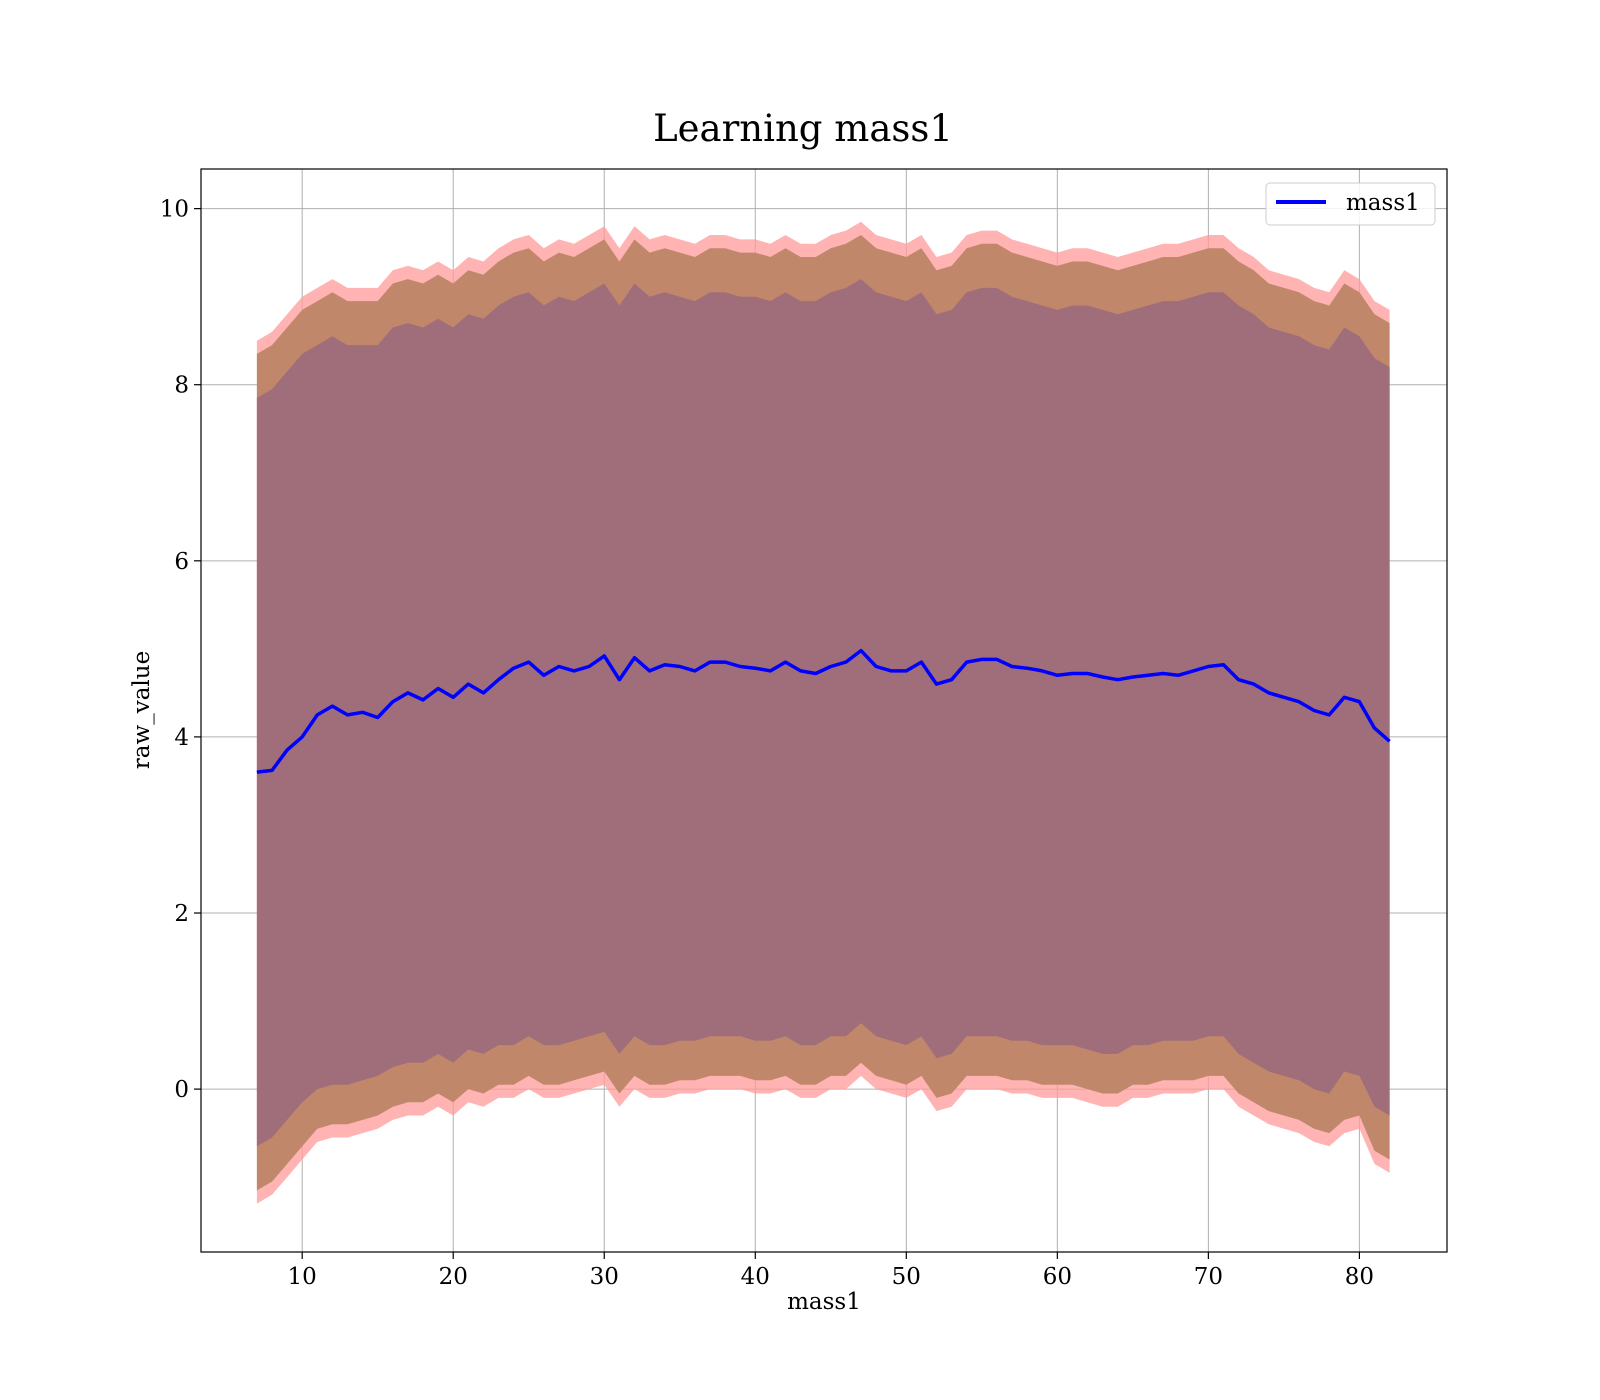 Image resolution: width=1600 pixels, height=1400 pixels. Describe the element at coordinates (1057, 1277) in the screenshot. I see `x-tick-label: 60` at that location.